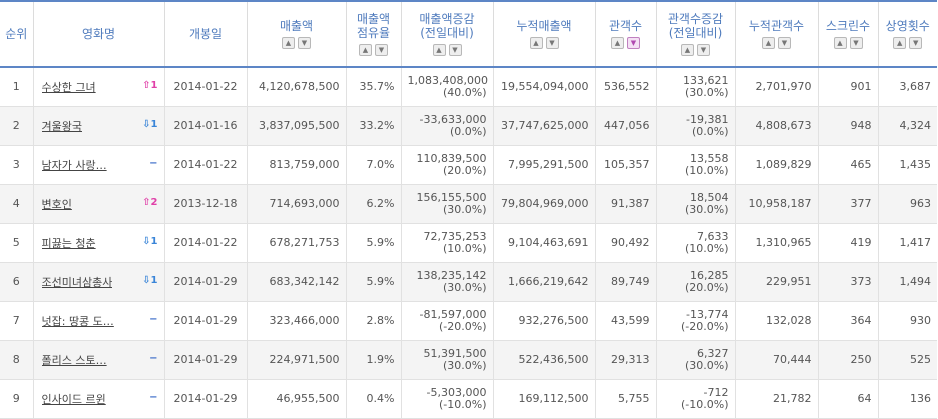 Image resolution: width=938 pixels, height=419 pixels. What do you see at coordinates (373, 359) in the screenshot?
I see `share-cell: 1.9%` at bounding box center [373, 359].